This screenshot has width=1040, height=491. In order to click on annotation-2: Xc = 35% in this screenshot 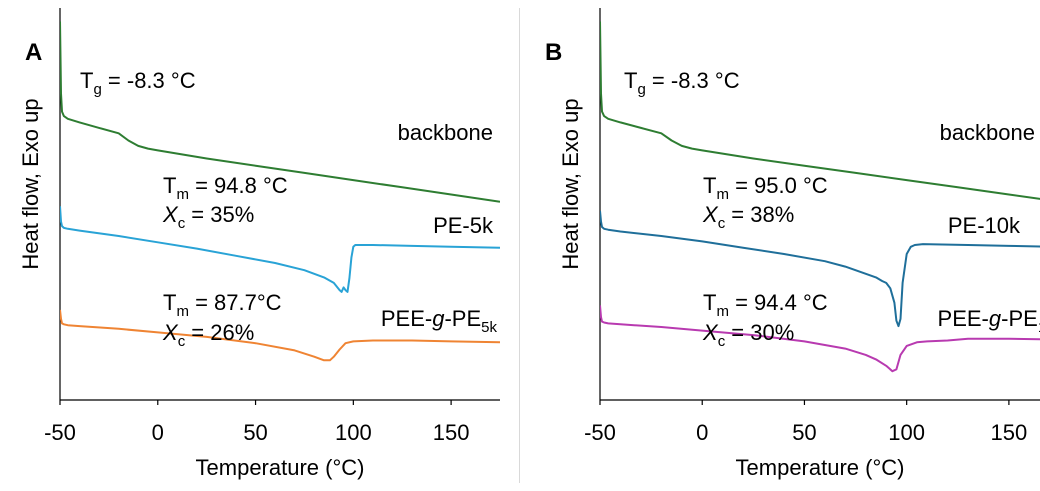, I will do `click(208, 217)`.